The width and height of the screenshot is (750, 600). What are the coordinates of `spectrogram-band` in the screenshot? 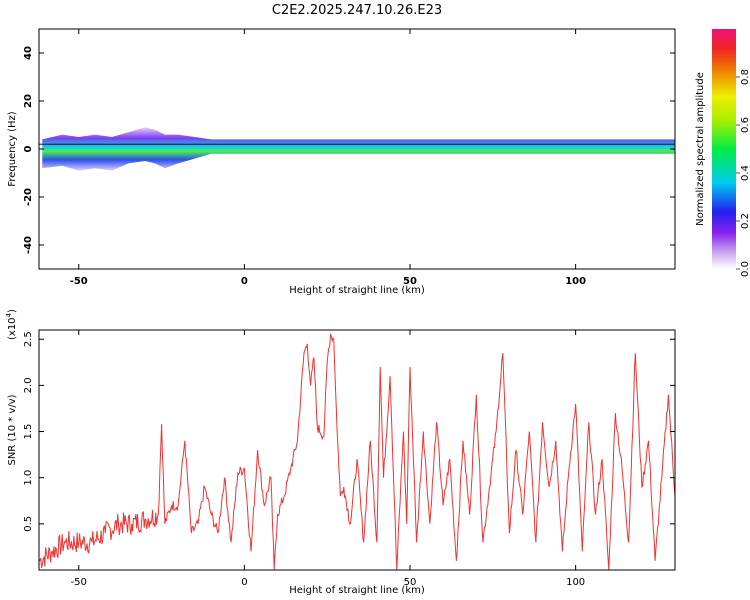 It's located at (357, 149).